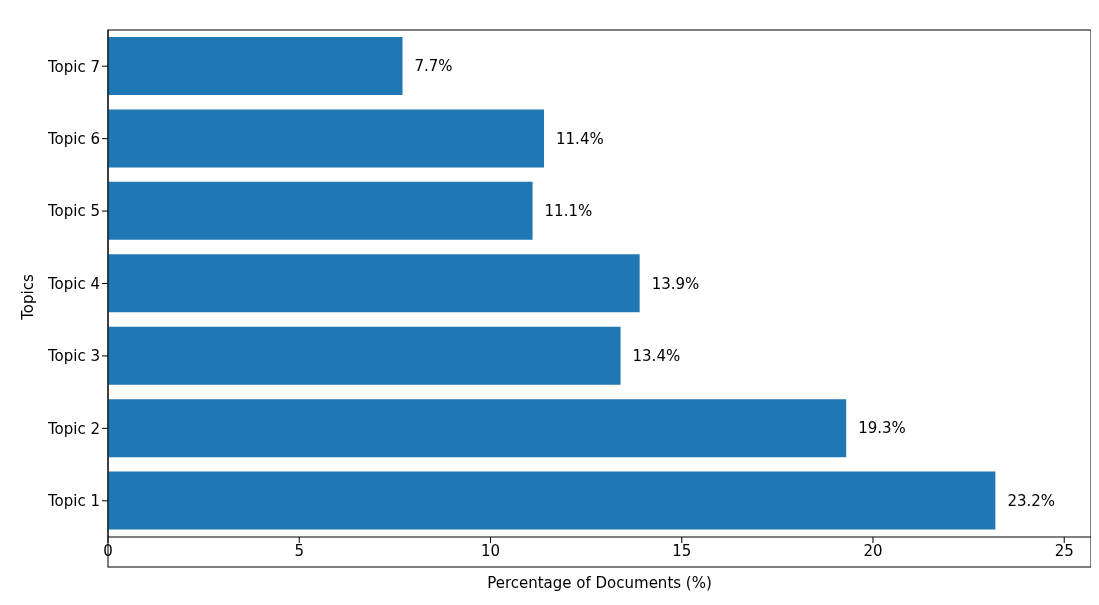 This screenshot has width=1099, height=605. I want to click on data-label: 11.1%, so click(568, 211).